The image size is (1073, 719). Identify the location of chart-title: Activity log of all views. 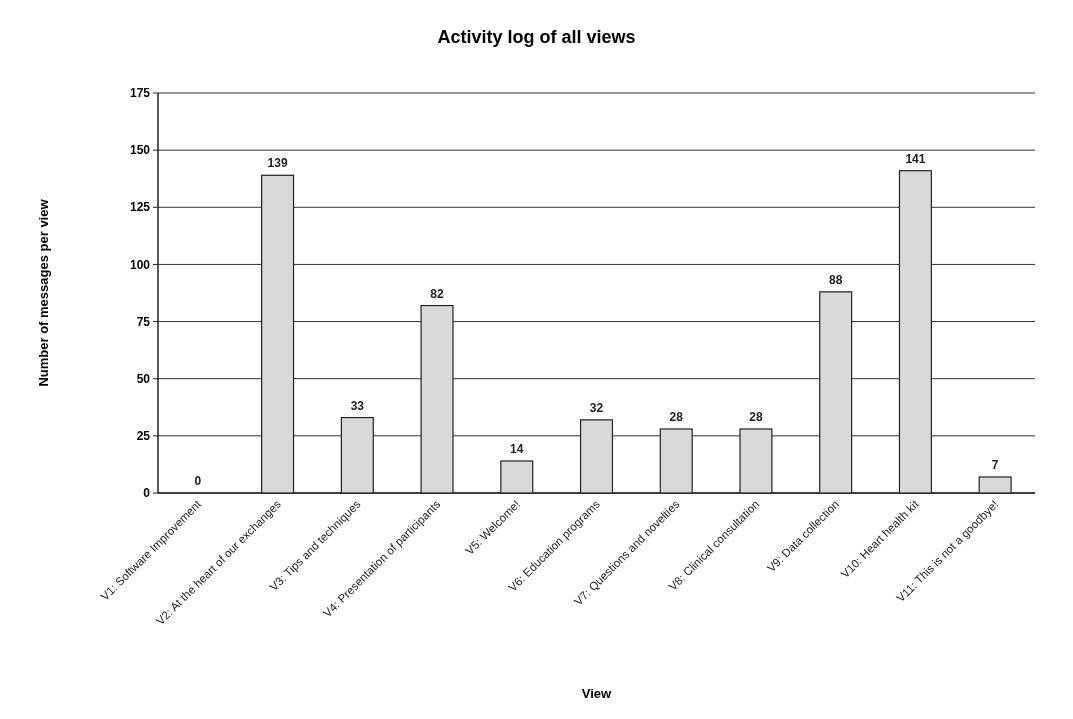
(536, 37).